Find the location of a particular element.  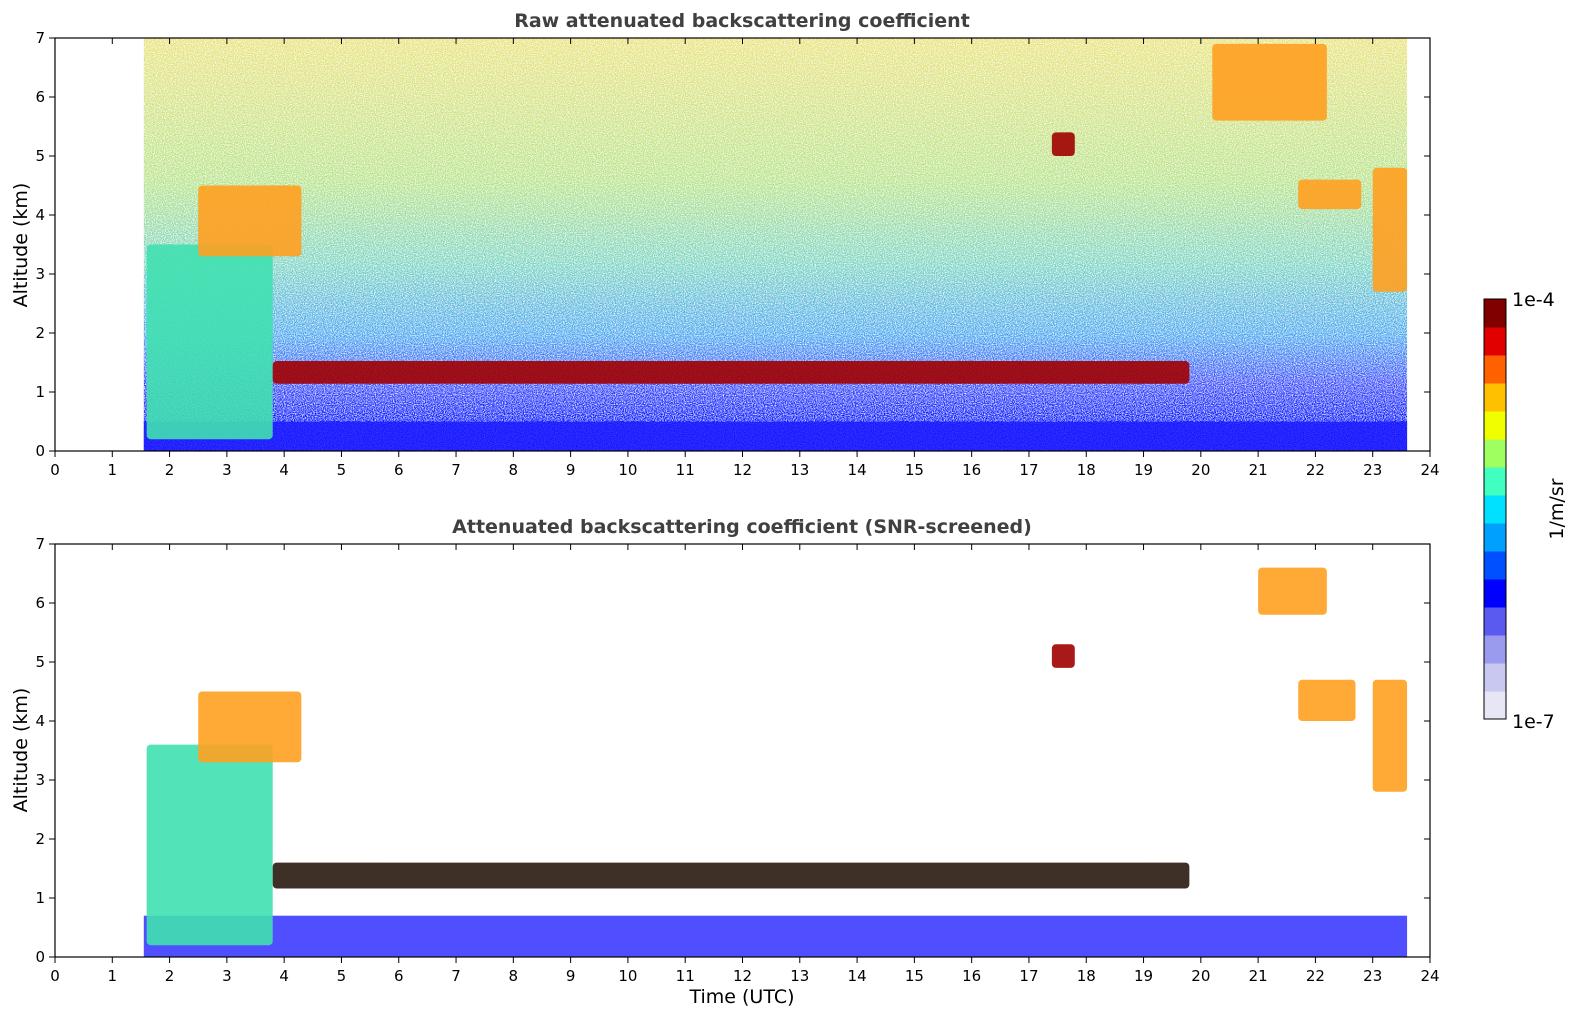

colorbar-scale is located at coordinates (1495, 509).